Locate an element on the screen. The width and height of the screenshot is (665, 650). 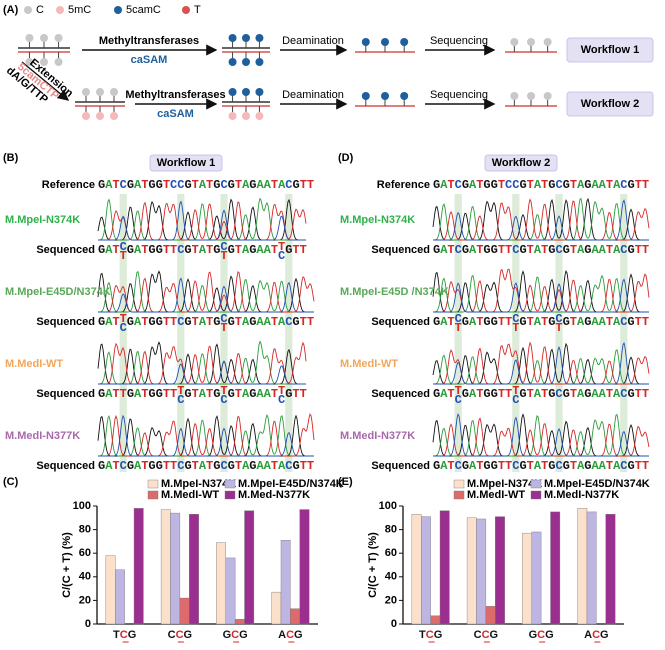
step-label: Sequencing is located at coordinates (459, 95).